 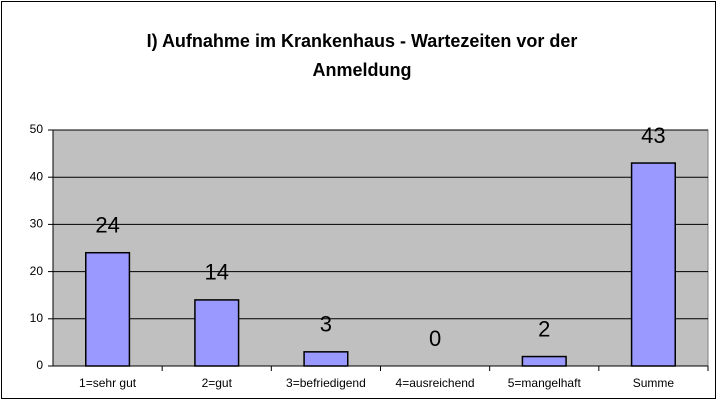 I want to click on data-label: 43, so click(x=653, y=135).